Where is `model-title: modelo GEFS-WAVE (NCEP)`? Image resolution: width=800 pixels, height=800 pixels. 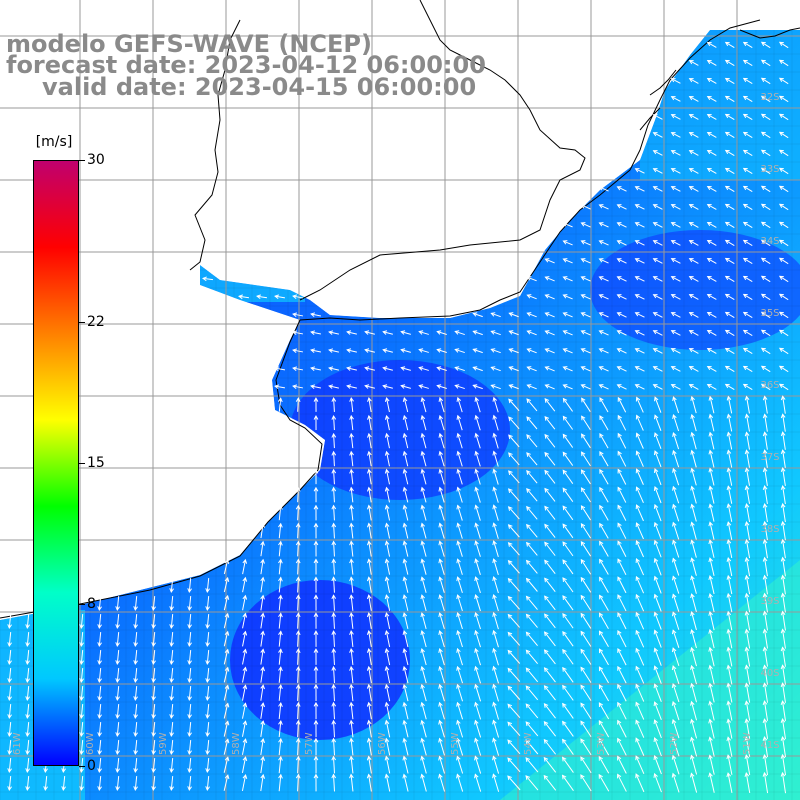
model-title: modelo GEFS-WAVE (NCEP) is located at coordinates (189, 44).